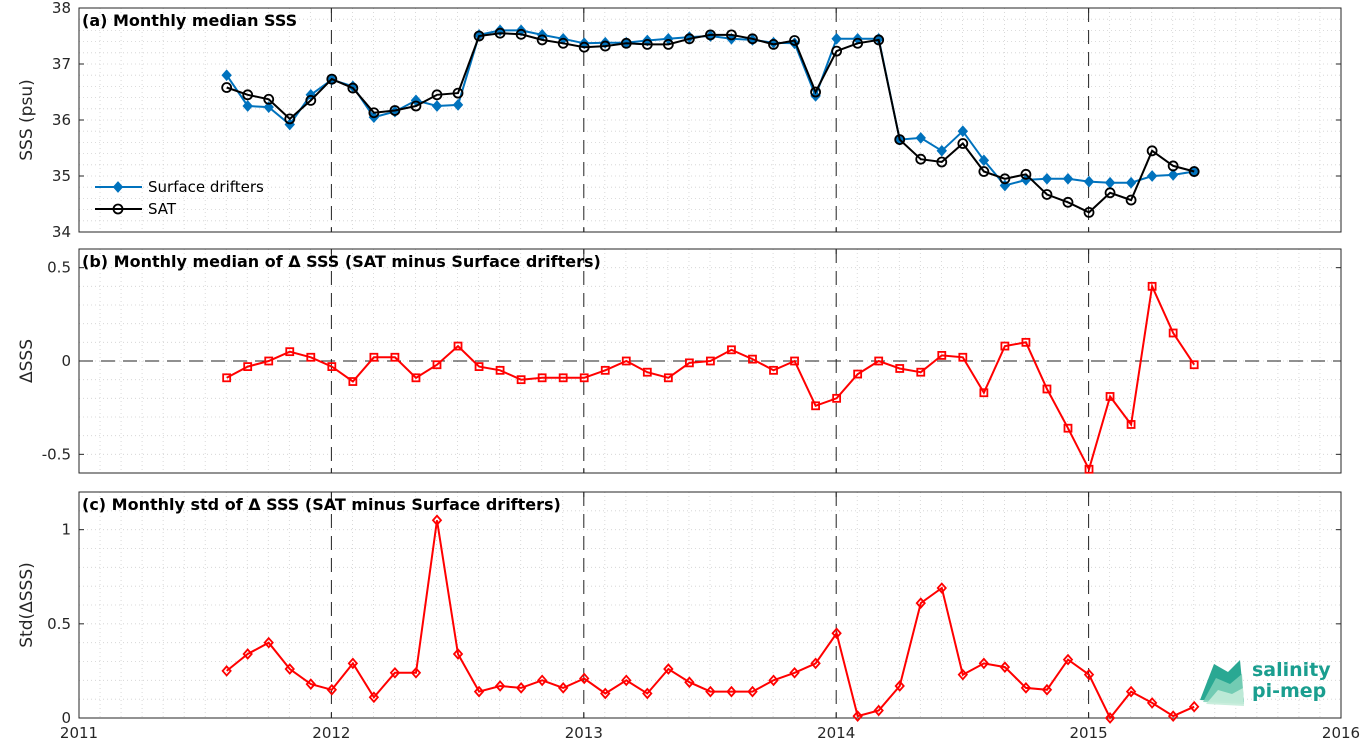 This screenshot has height=745, width=1364. Describe the element at coordinates (61, 176) in the screenshot. I see `y-tick-label: 35` at that location.